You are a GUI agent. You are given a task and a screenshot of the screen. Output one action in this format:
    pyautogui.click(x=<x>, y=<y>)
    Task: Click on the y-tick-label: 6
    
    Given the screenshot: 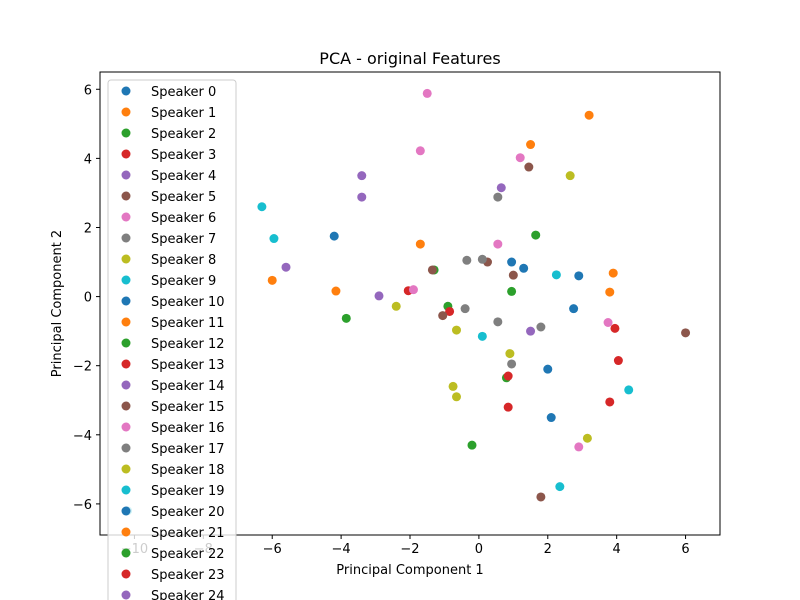 What is the action you would take?
    pyautogui.click(x=88, y=90)
    